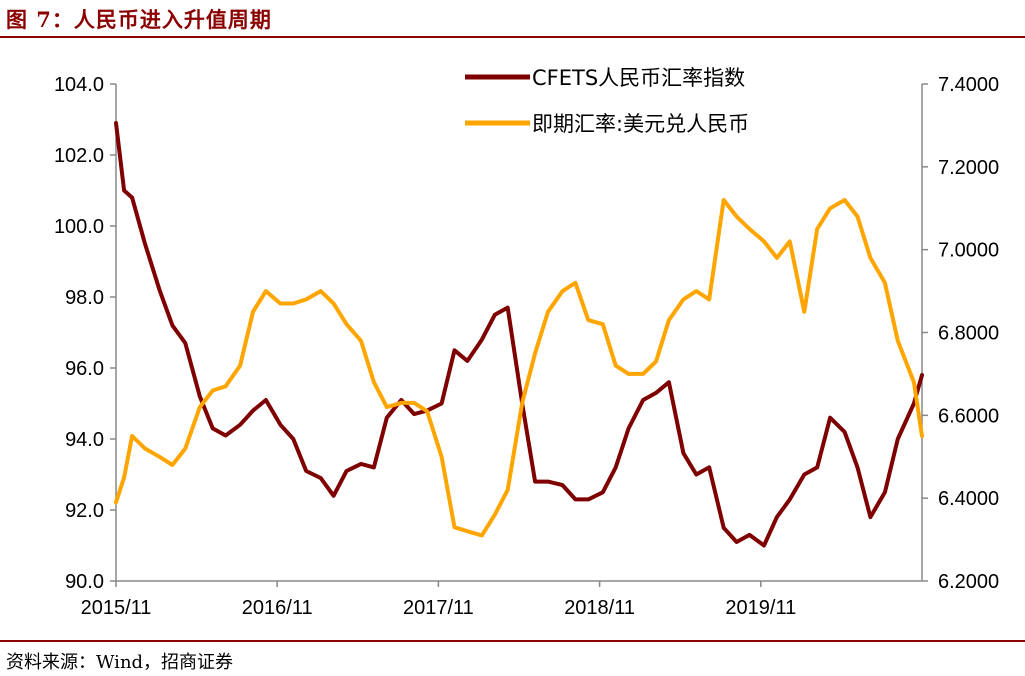  I want to click on x-tick-label: 2018/11, so click(599, 608).